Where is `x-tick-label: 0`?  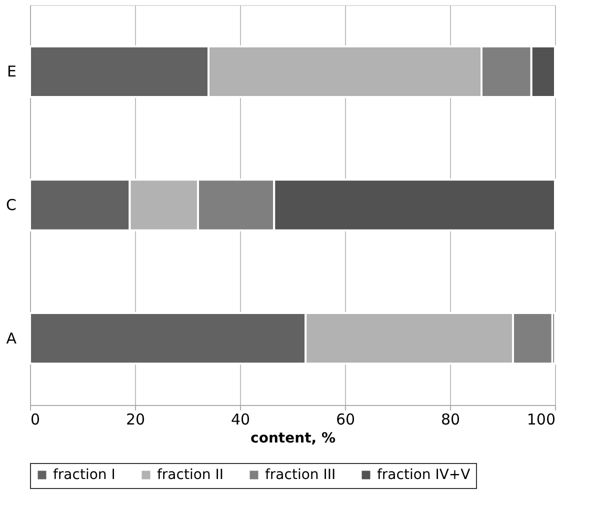
x-tick-label: 0 is located at coordinates (35, 419).